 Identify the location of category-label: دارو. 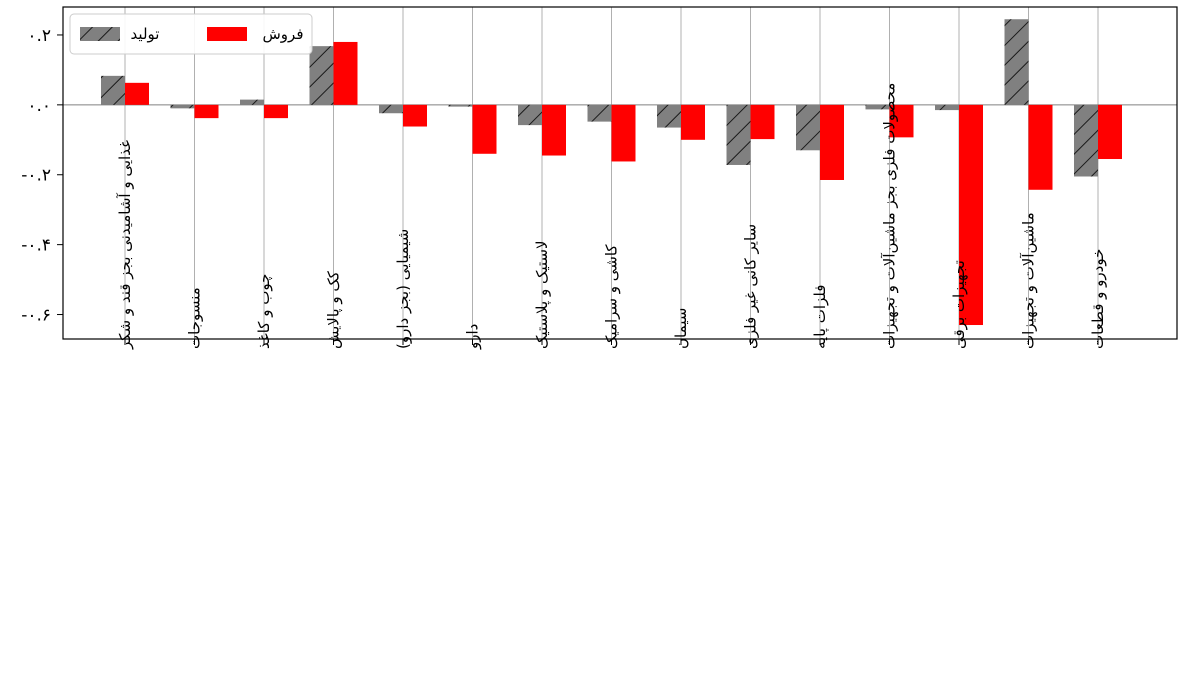
(473, 337).